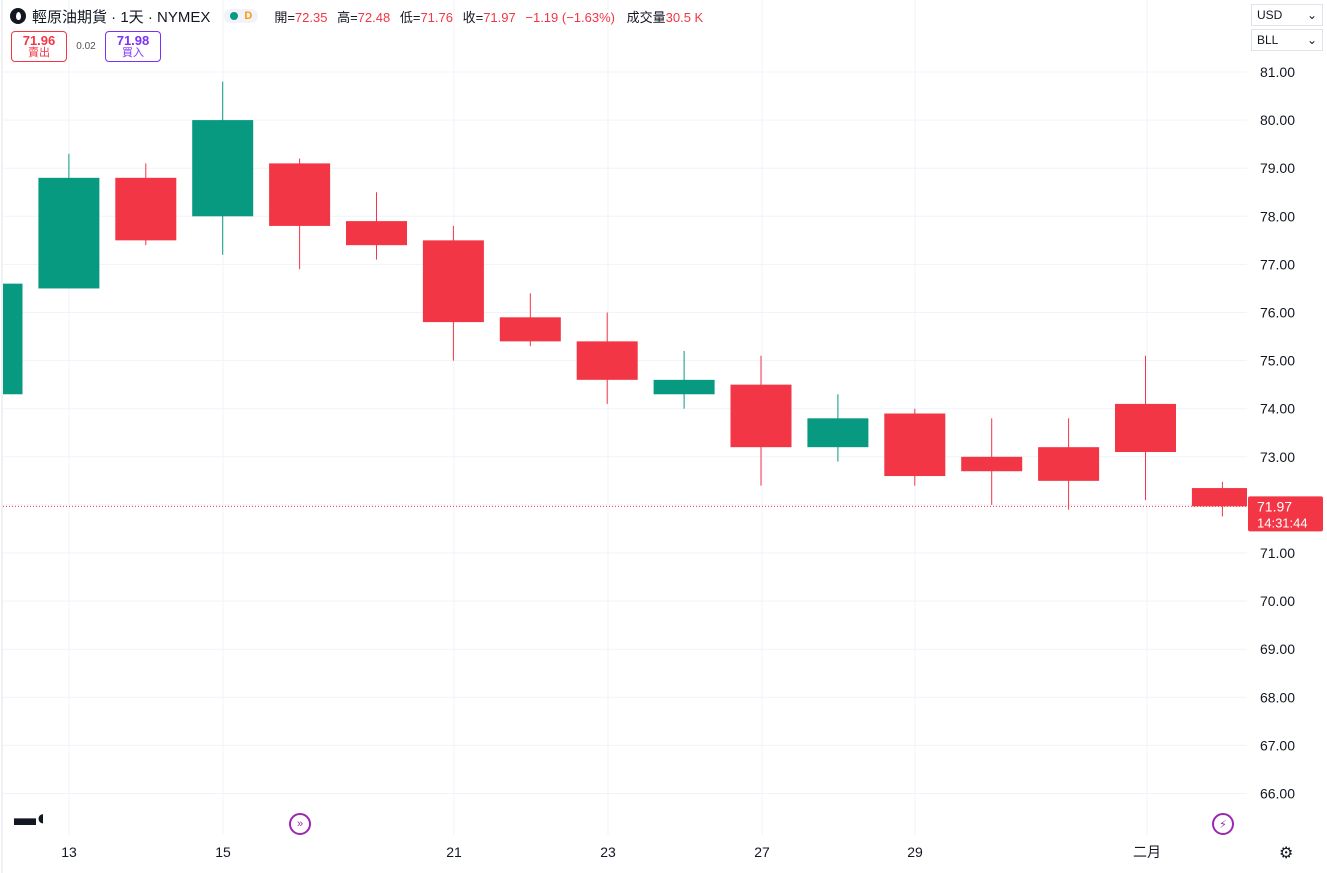  Describe the element at coordinates (1277, 601) in the screenshot. I see `y-axis-tick-label: 70.00` at that location.